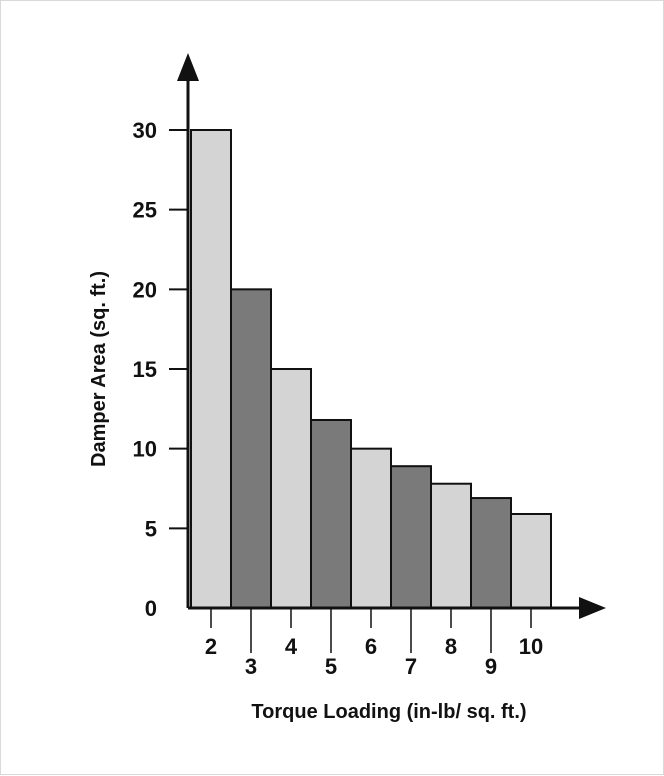 The height and width of the screenshot is (776, 664). Describe the element at coordinates (592, 608) in the screenshot. I see `x-axis-arrow` at that location.